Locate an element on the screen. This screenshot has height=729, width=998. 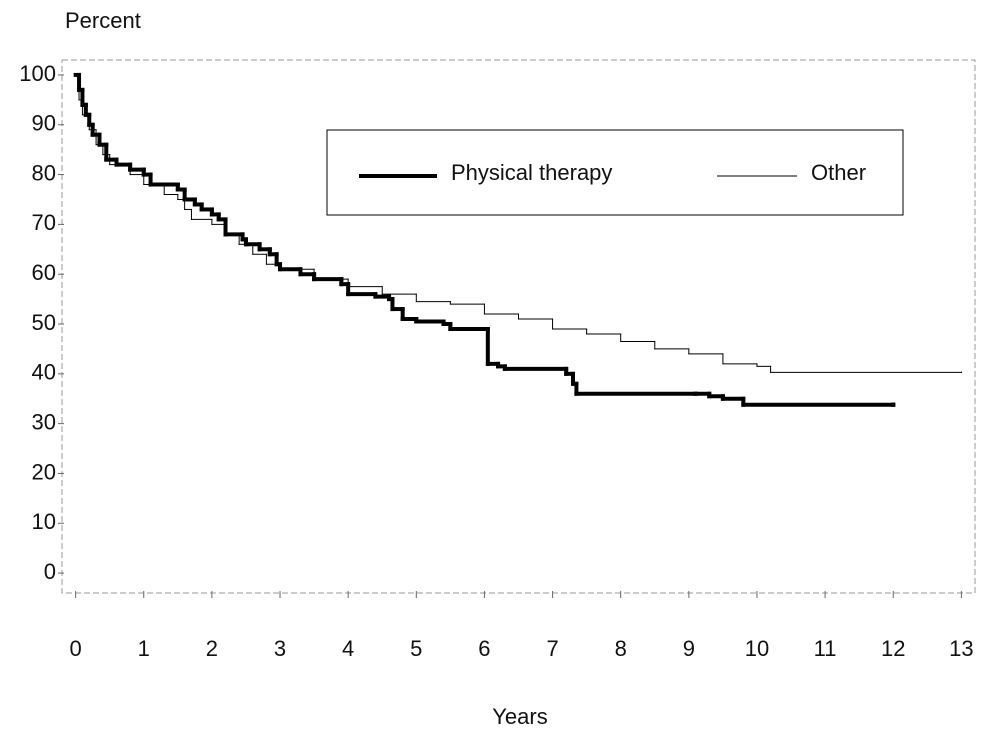
x-tick-label: 0 is located at coordinates (76, 648).